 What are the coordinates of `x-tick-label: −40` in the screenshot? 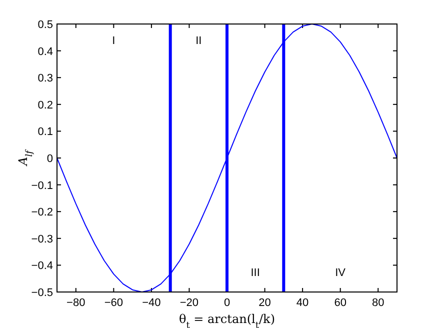 It's located at (151, 303).